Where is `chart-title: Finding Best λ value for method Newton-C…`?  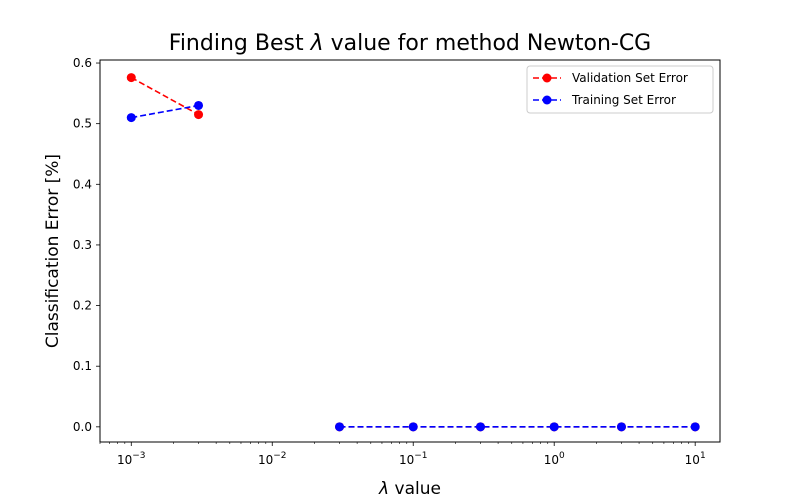 chart-title: Finding Best λ value for method Newton-C… is located at coordinates (410, 43).